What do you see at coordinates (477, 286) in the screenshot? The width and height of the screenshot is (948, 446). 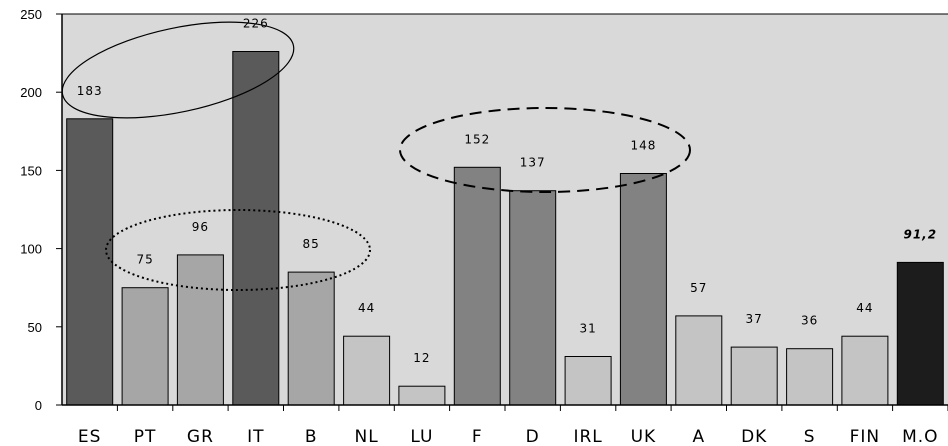 I see `bar-f` at bounding box center [477, 286].